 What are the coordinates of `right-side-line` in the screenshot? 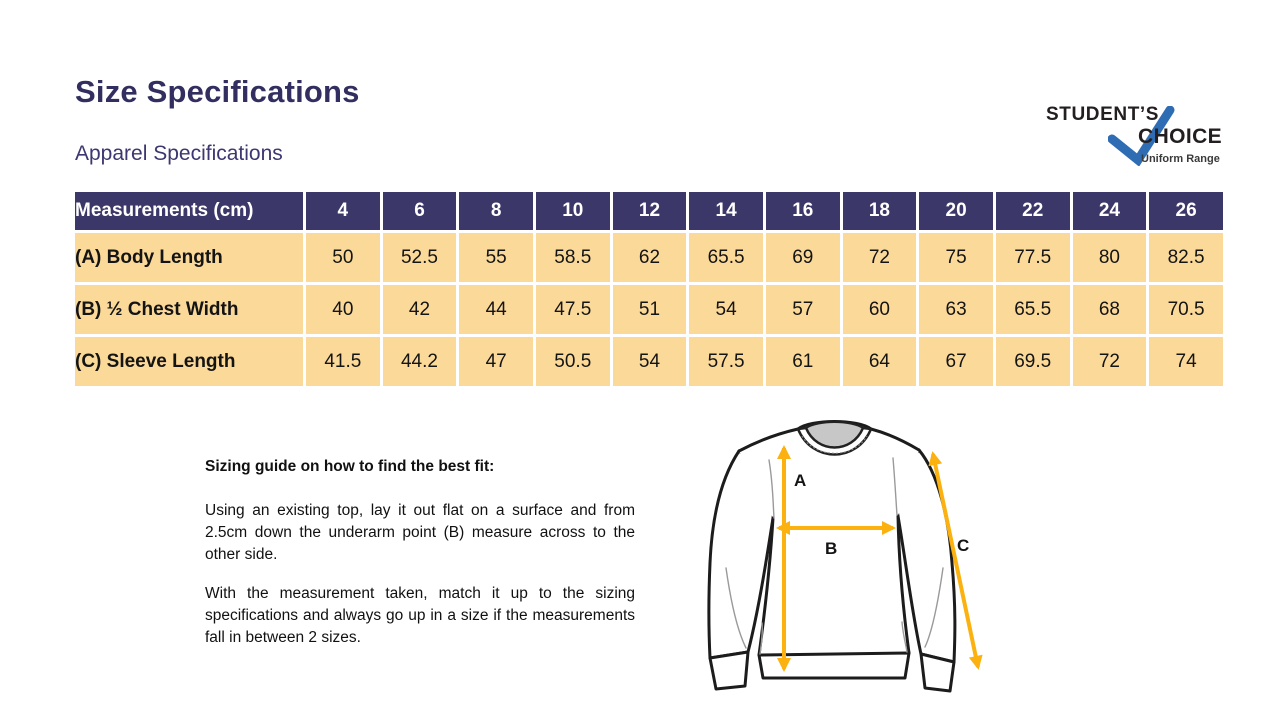 It's located at (903, 584).